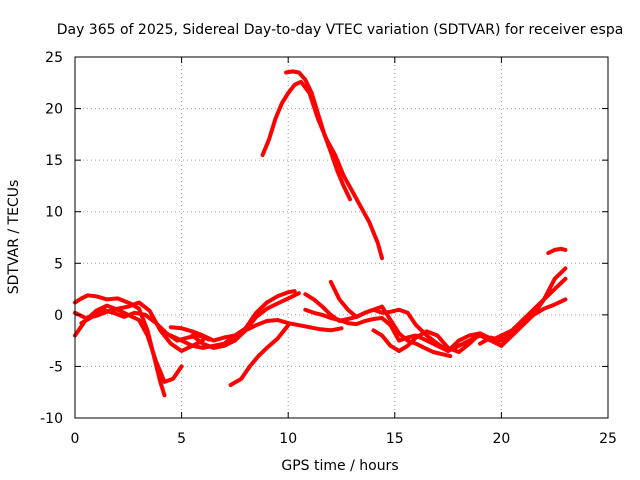  Describe the element at coordinates (339, 466) in the screenshot. I see `x-axis-label: GPS time / hours` at that location.